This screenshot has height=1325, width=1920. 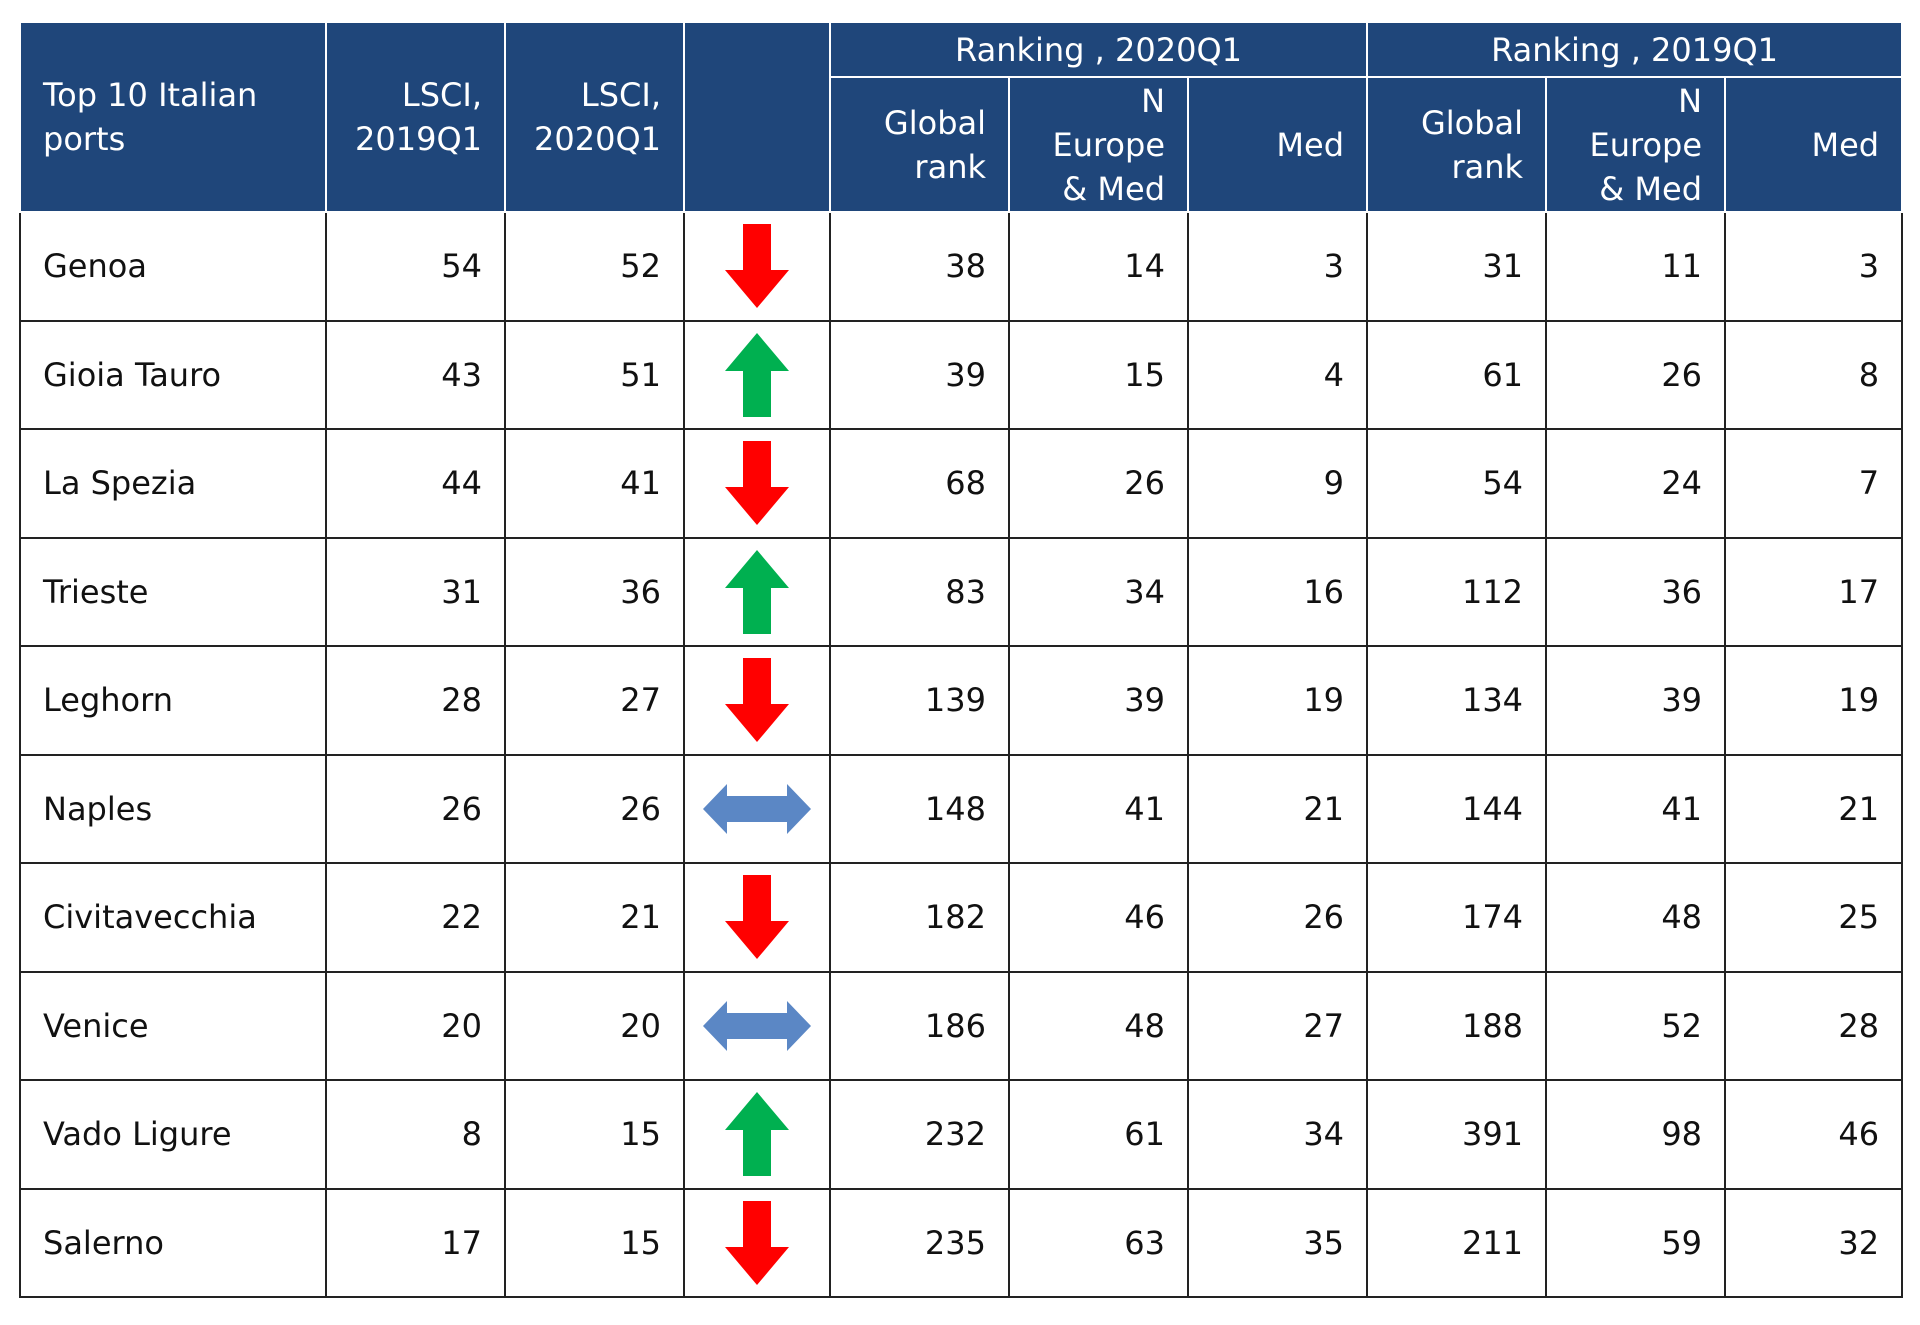 I want to click on port-cell: Naples, so click(x=173, y=808).